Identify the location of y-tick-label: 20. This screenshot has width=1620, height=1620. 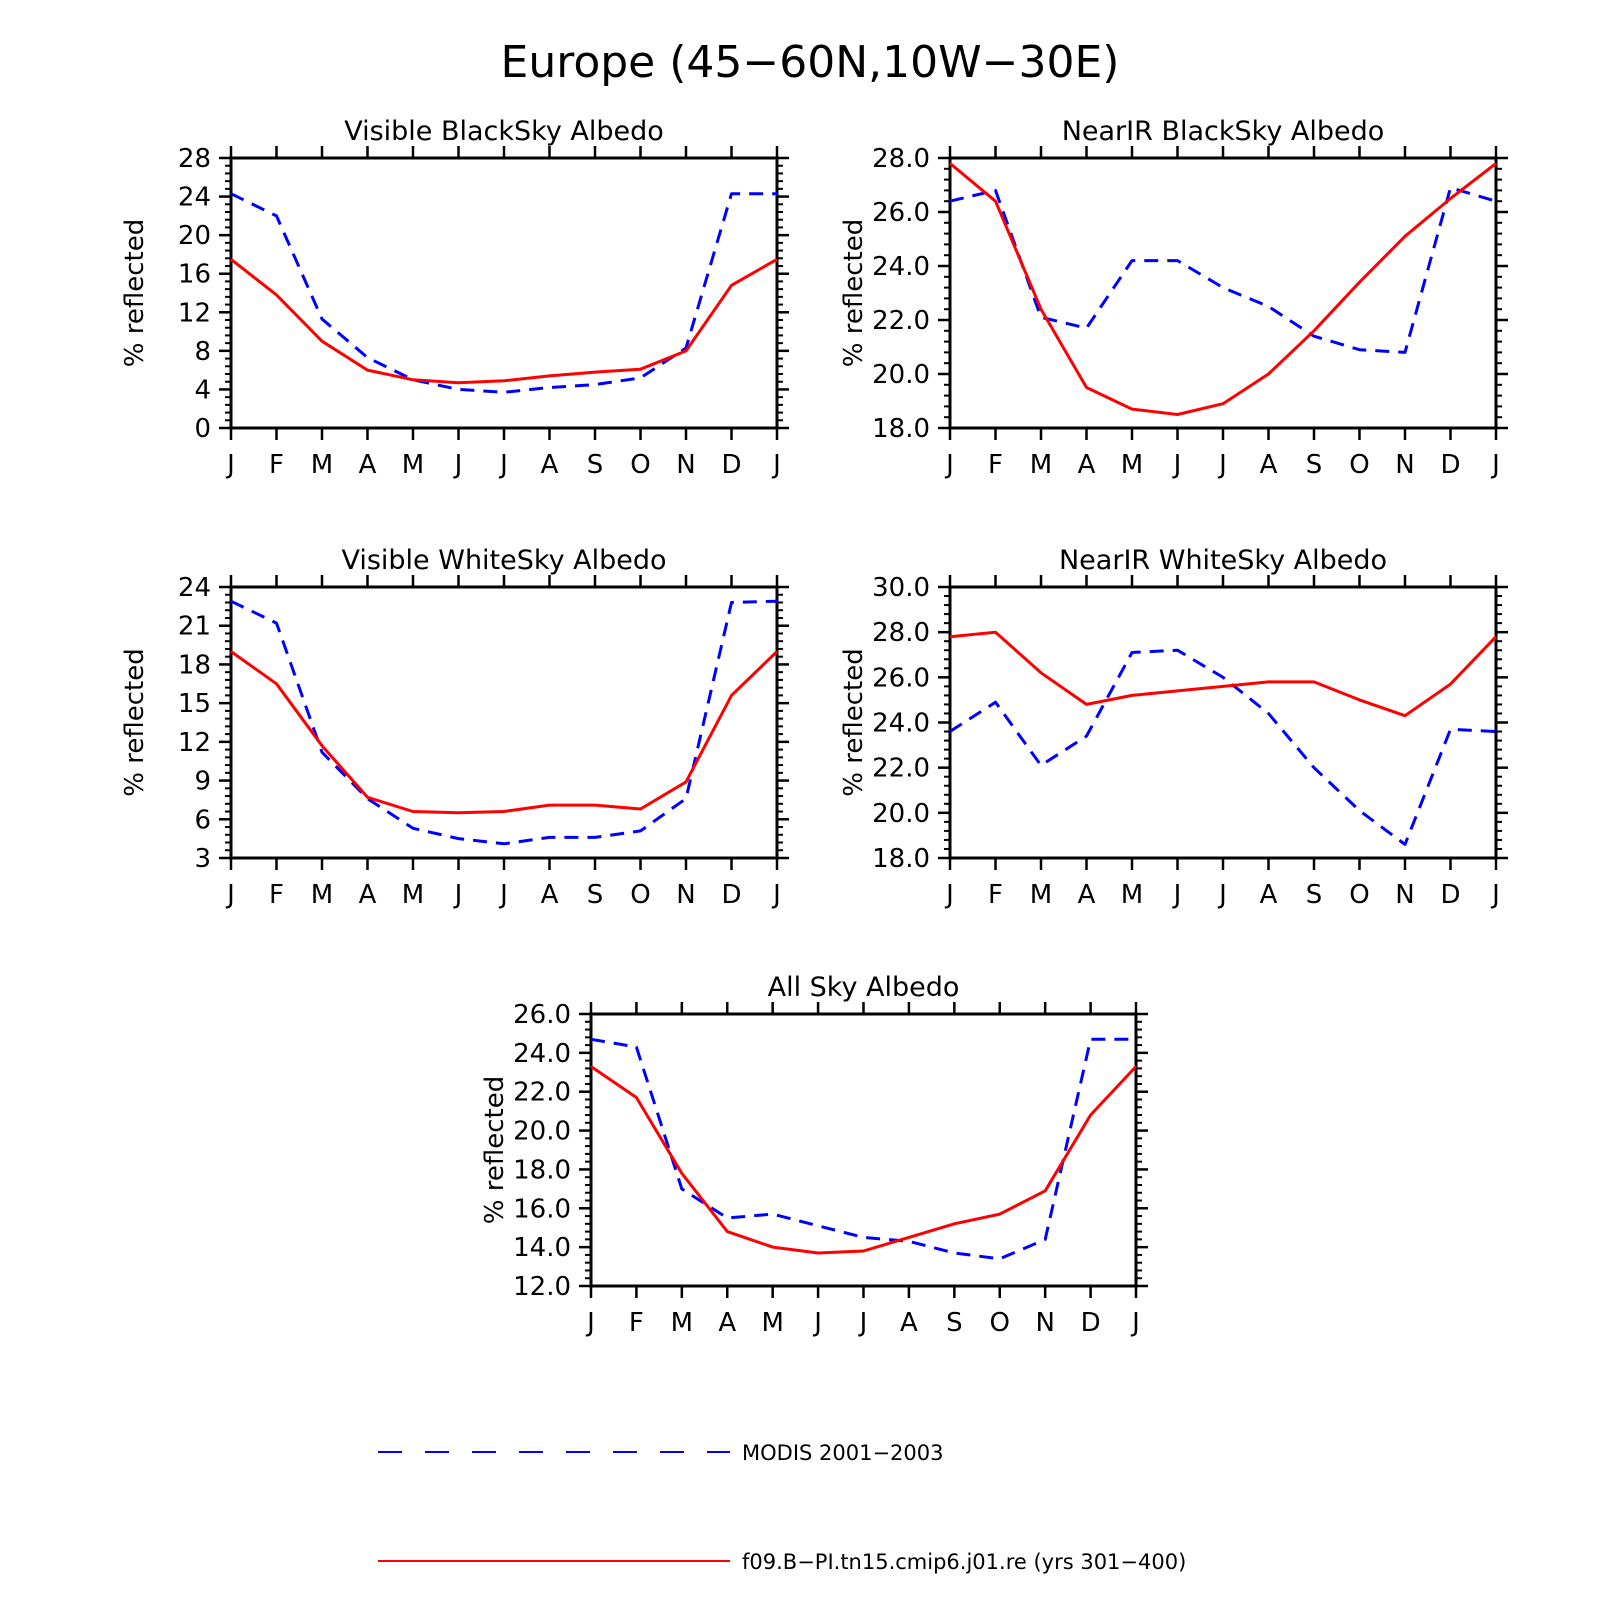
(194, 236).